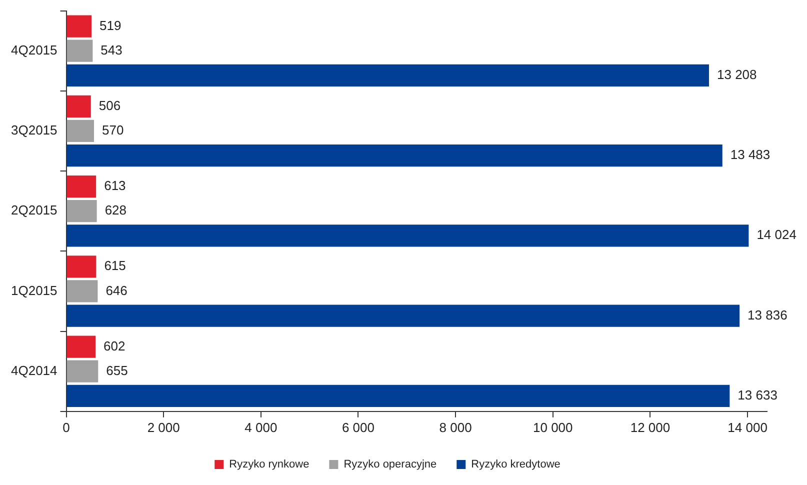 The image size is (807, 485). Describe the element at coordinates (117, 370) in the screenshot. I see `data-label: 655` at that location.